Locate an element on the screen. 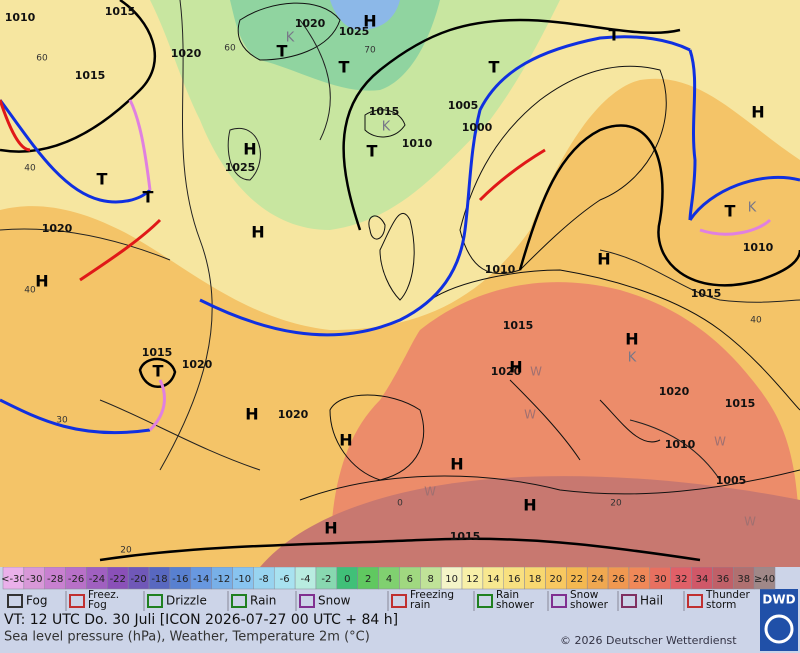  legend-label: Snow is located at coordinates (334, 601).